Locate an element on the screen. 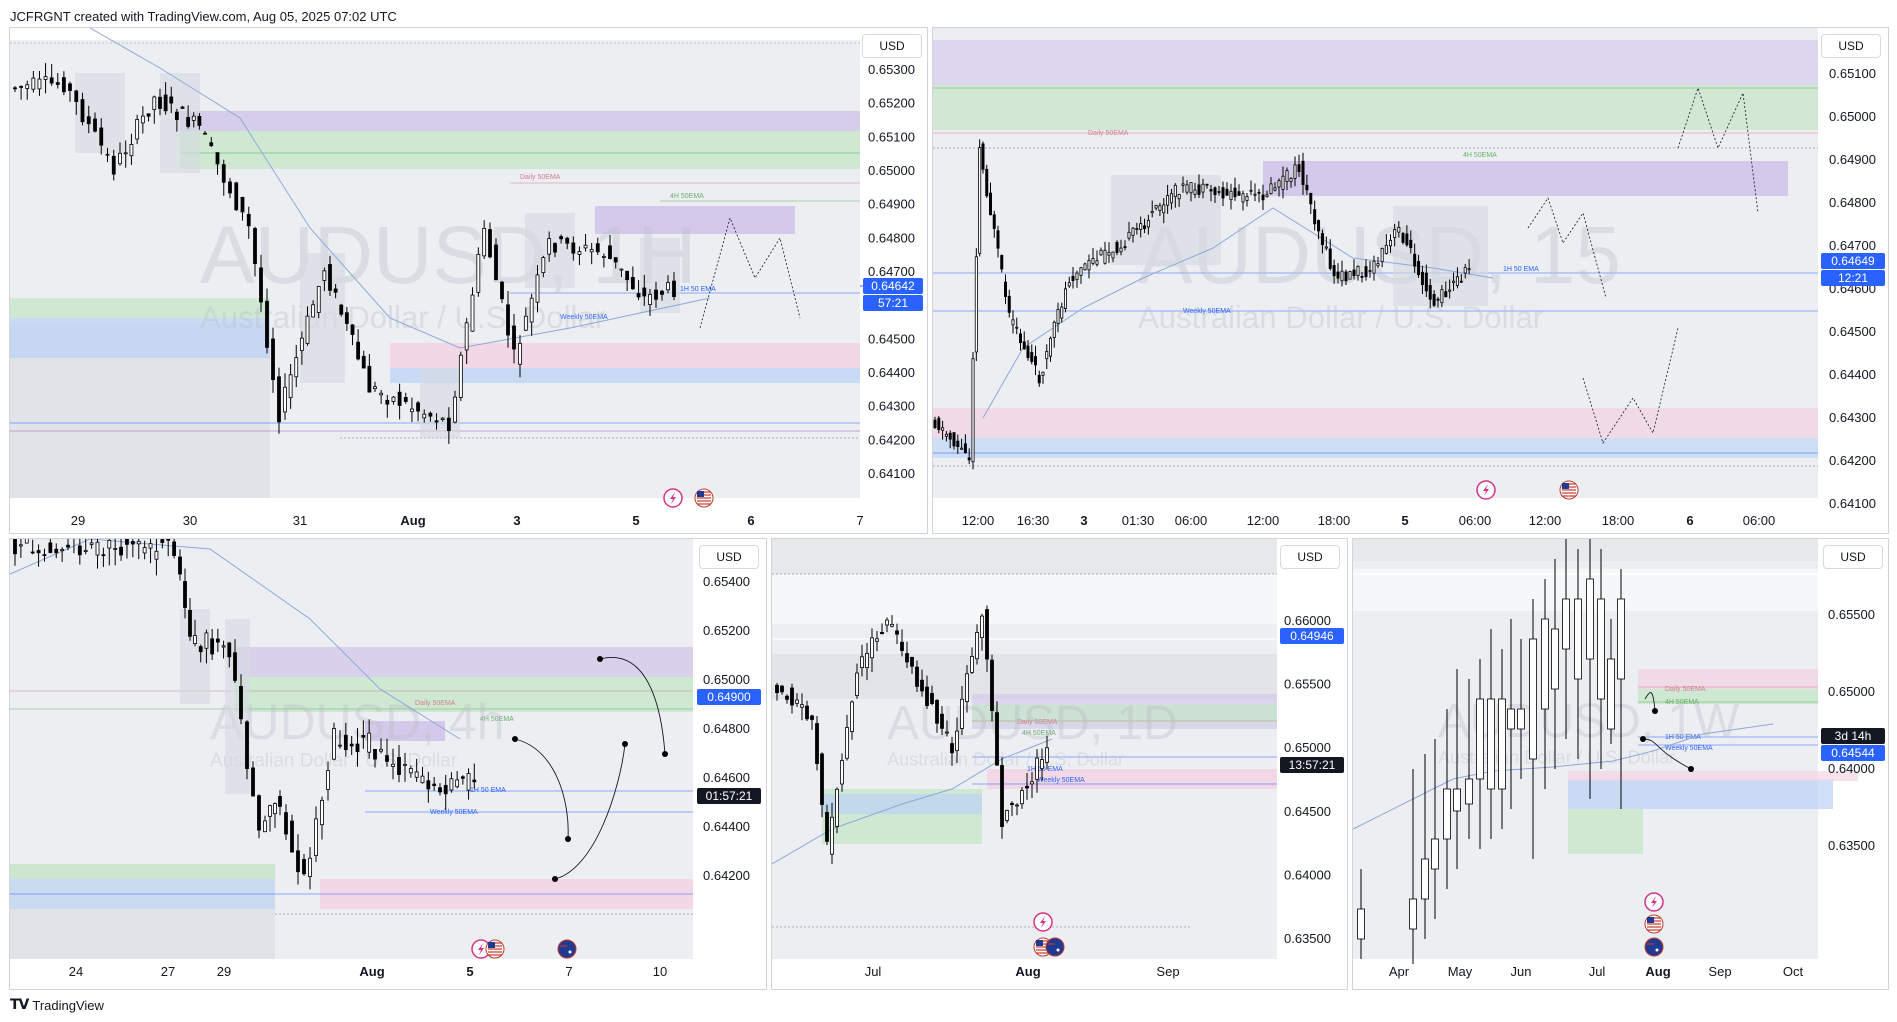 Image resolution: width=1897 pixels, height=1022 pixels. time-tick-label: 7 is located at coordinates (568, 971).